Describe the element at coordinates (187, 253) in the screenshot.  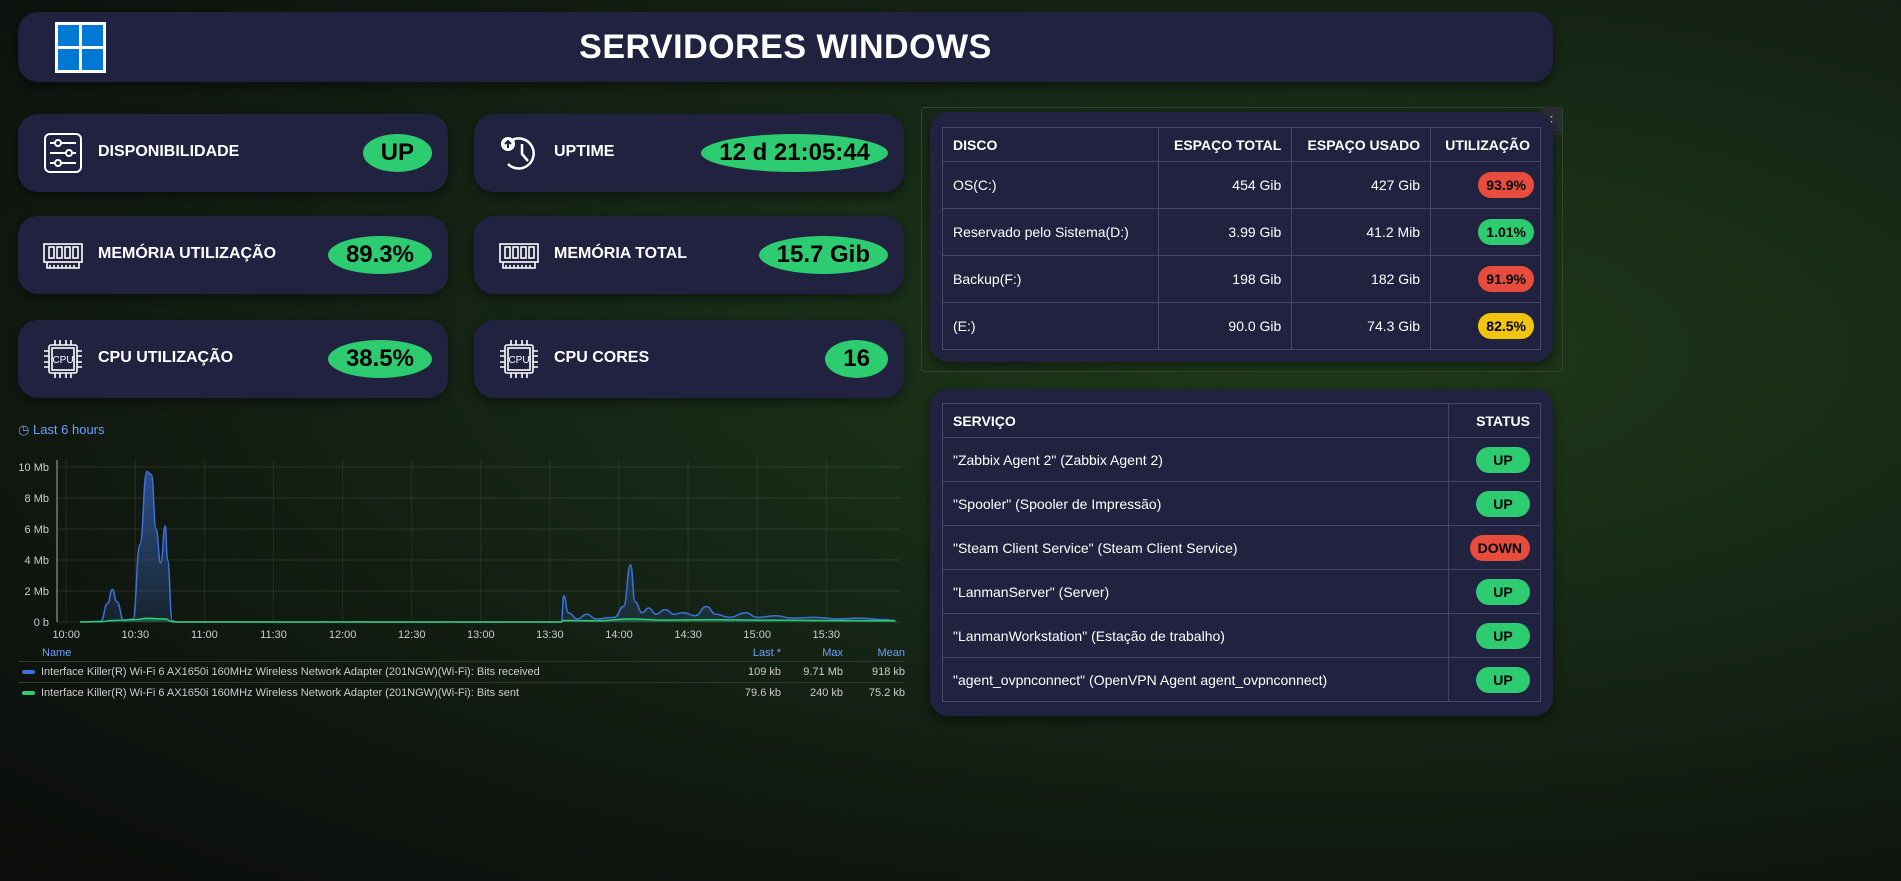
I see `card-label: MEMÓRIA UTILIZAÇÃO` at that location.